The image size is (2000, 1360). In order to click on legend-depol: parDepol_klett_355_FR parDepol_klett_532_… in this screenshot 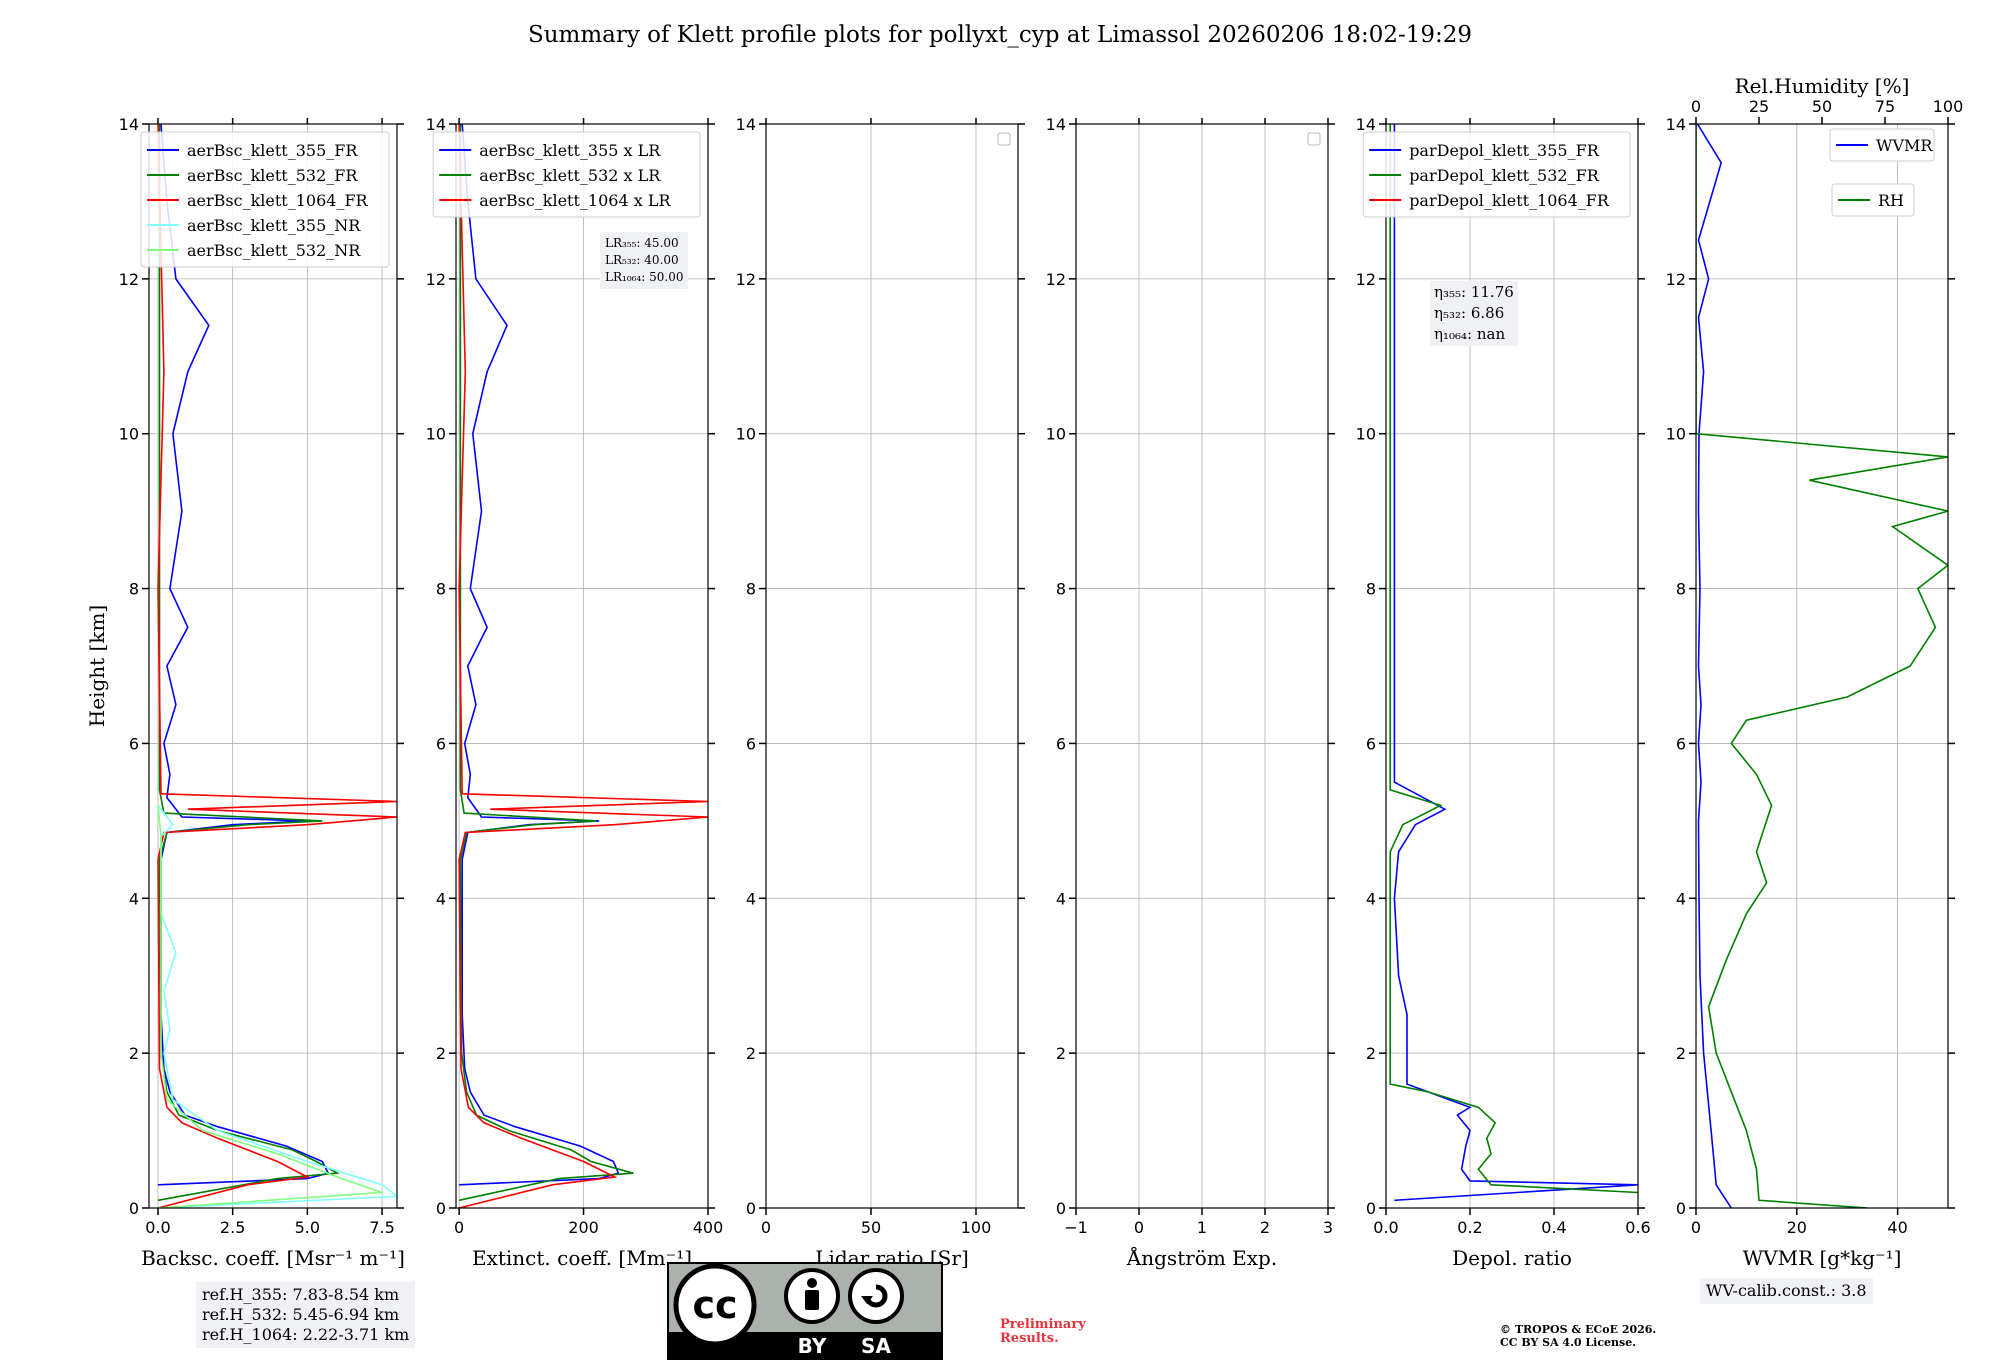, I will do `click(1496, 174)`.